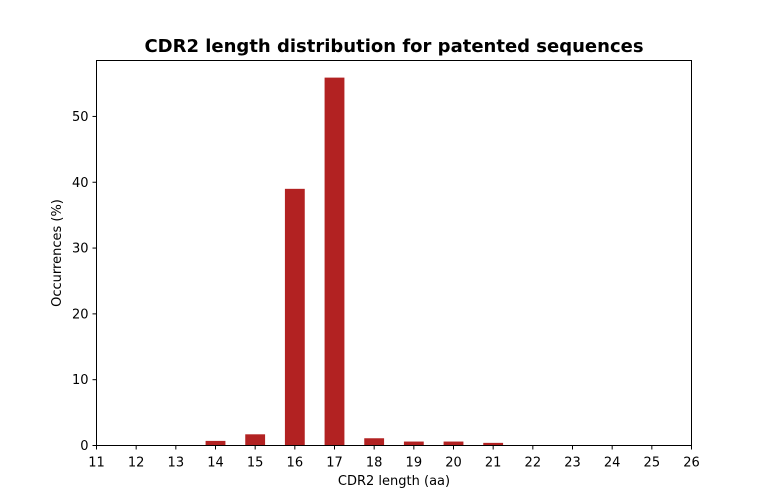  I want to click on x-tick-label: 21, so click(493, 463).